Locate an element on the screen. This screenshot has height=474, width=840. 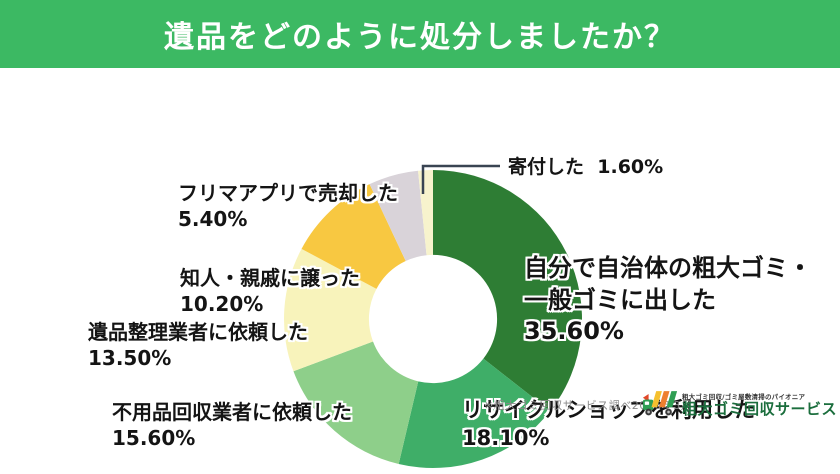
slice-label-junk-collector: 不用品回収業者に依頼した 15.60% is located at coordinates (232, 425).